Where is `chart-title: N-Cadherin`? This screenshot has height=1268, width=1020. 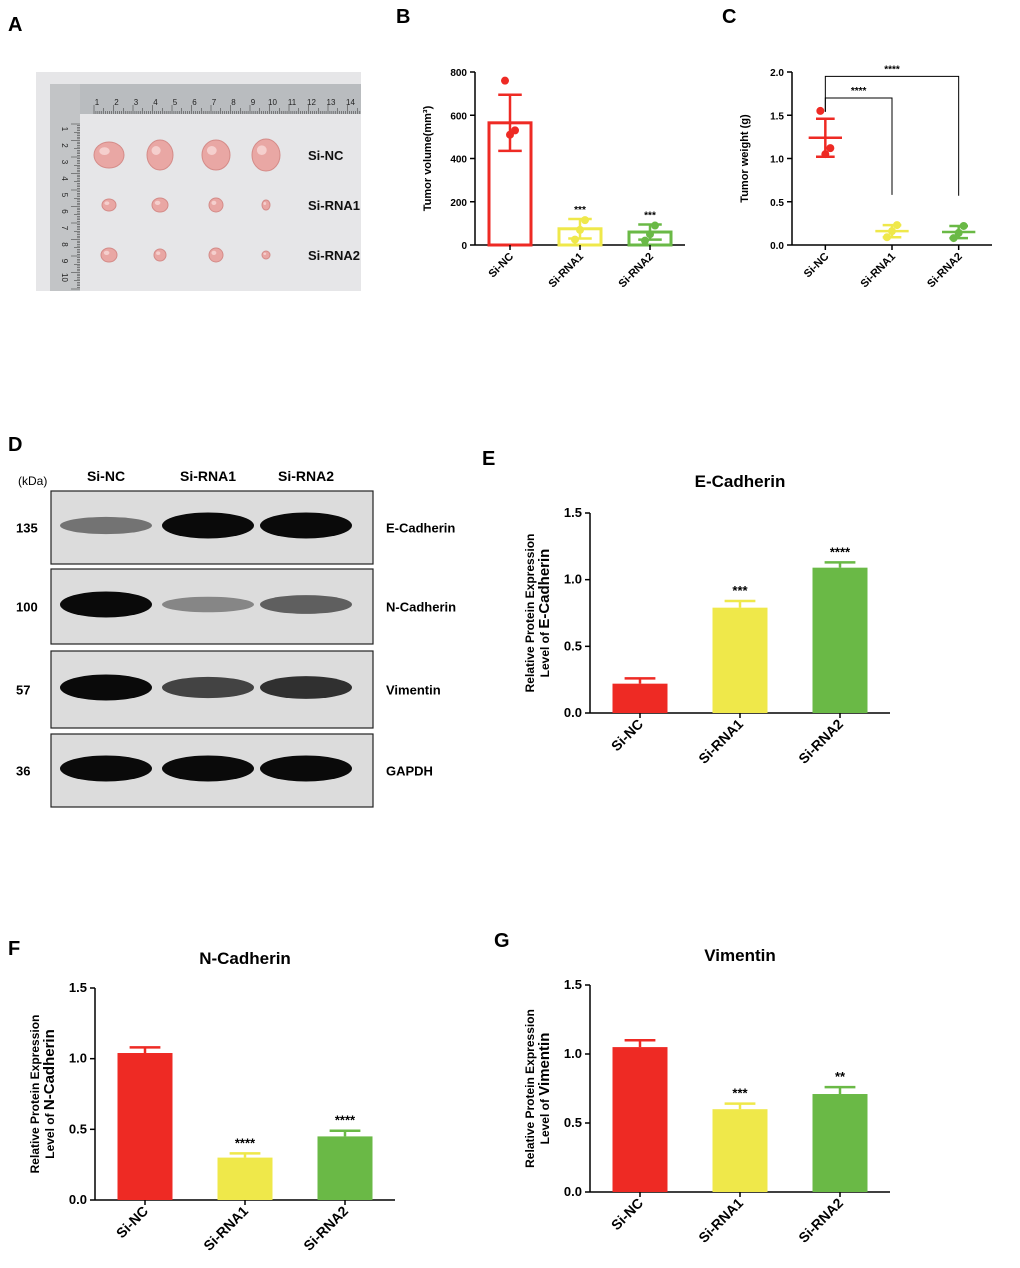
chart-title: N-Cadherin is located at coordinates (245, 958).